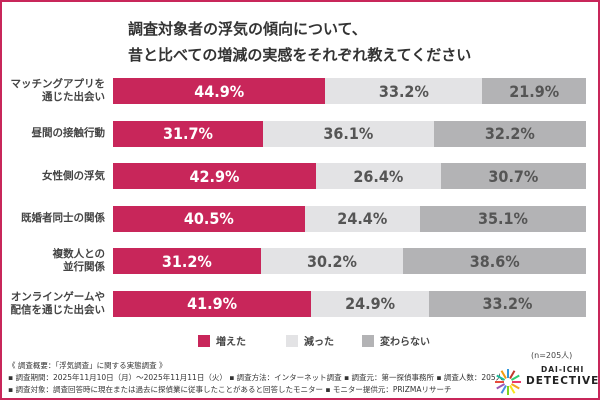  I want to click on bar-segment: 36.1%, so click(348, 133).